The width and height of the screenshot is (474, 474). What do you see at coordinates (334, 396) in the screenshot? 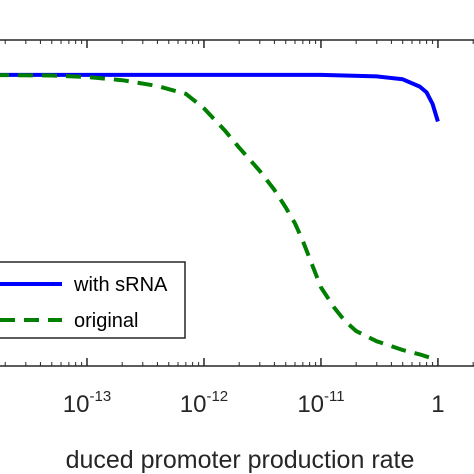
I see `x-tick-label-exponent: -11` at bounding box center [334, 396].